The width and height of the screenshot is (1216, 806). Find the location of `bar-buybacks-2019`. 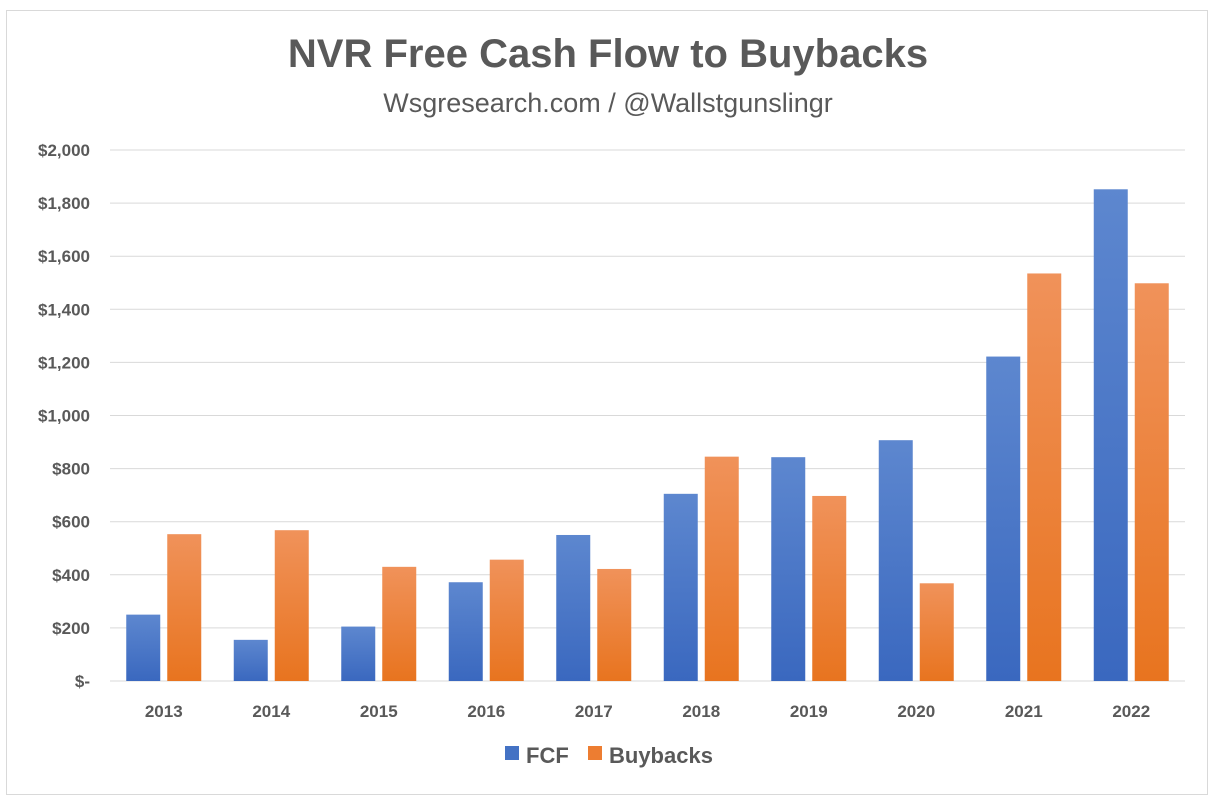

bar-buybacks-2019 is located at coordinates (829, 588).